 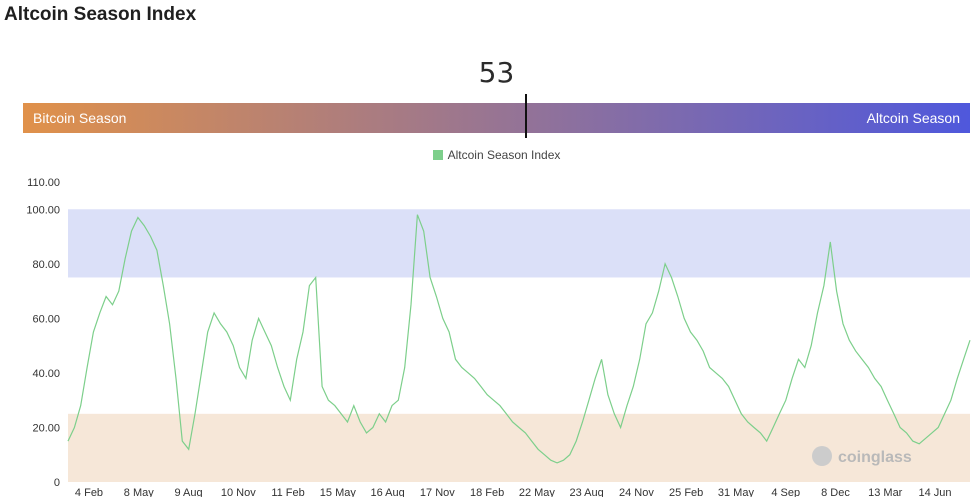 What do you see at coordinates (875, 457) in the screenshot?
I see `watermark-text: coinglass` at bounding box center [875, 457].